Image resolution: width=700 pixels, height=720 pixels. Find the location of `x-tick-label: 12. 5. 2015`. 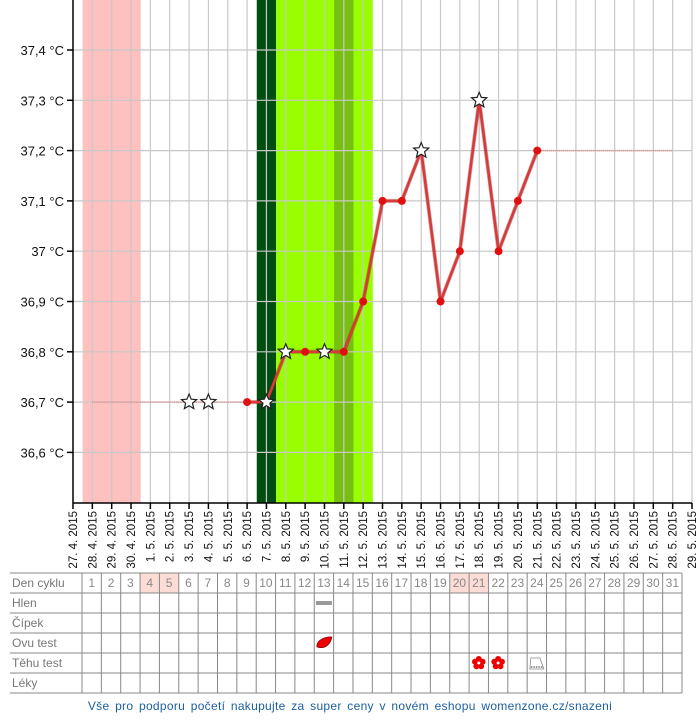

x-tick-label: 12. 5. 2015 is located at coordinates (364, 540).